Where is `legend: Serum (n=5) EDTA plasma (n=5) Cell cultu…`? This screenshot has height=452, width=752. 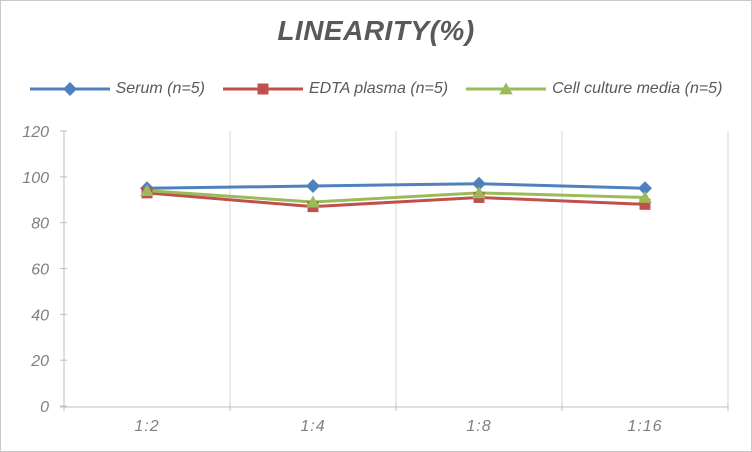
legend: Serum (n=5) EDTA plasma (n=5) Cell cultu… is located at coordinates (376, 89).